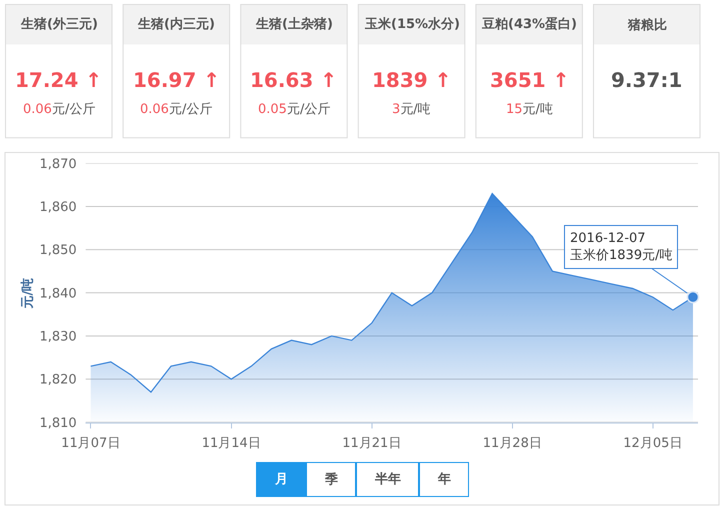  What do you see at coordinates (387, 479) in the screenshot?
I see `category-label: 半年` at bounding box center [387, 479].